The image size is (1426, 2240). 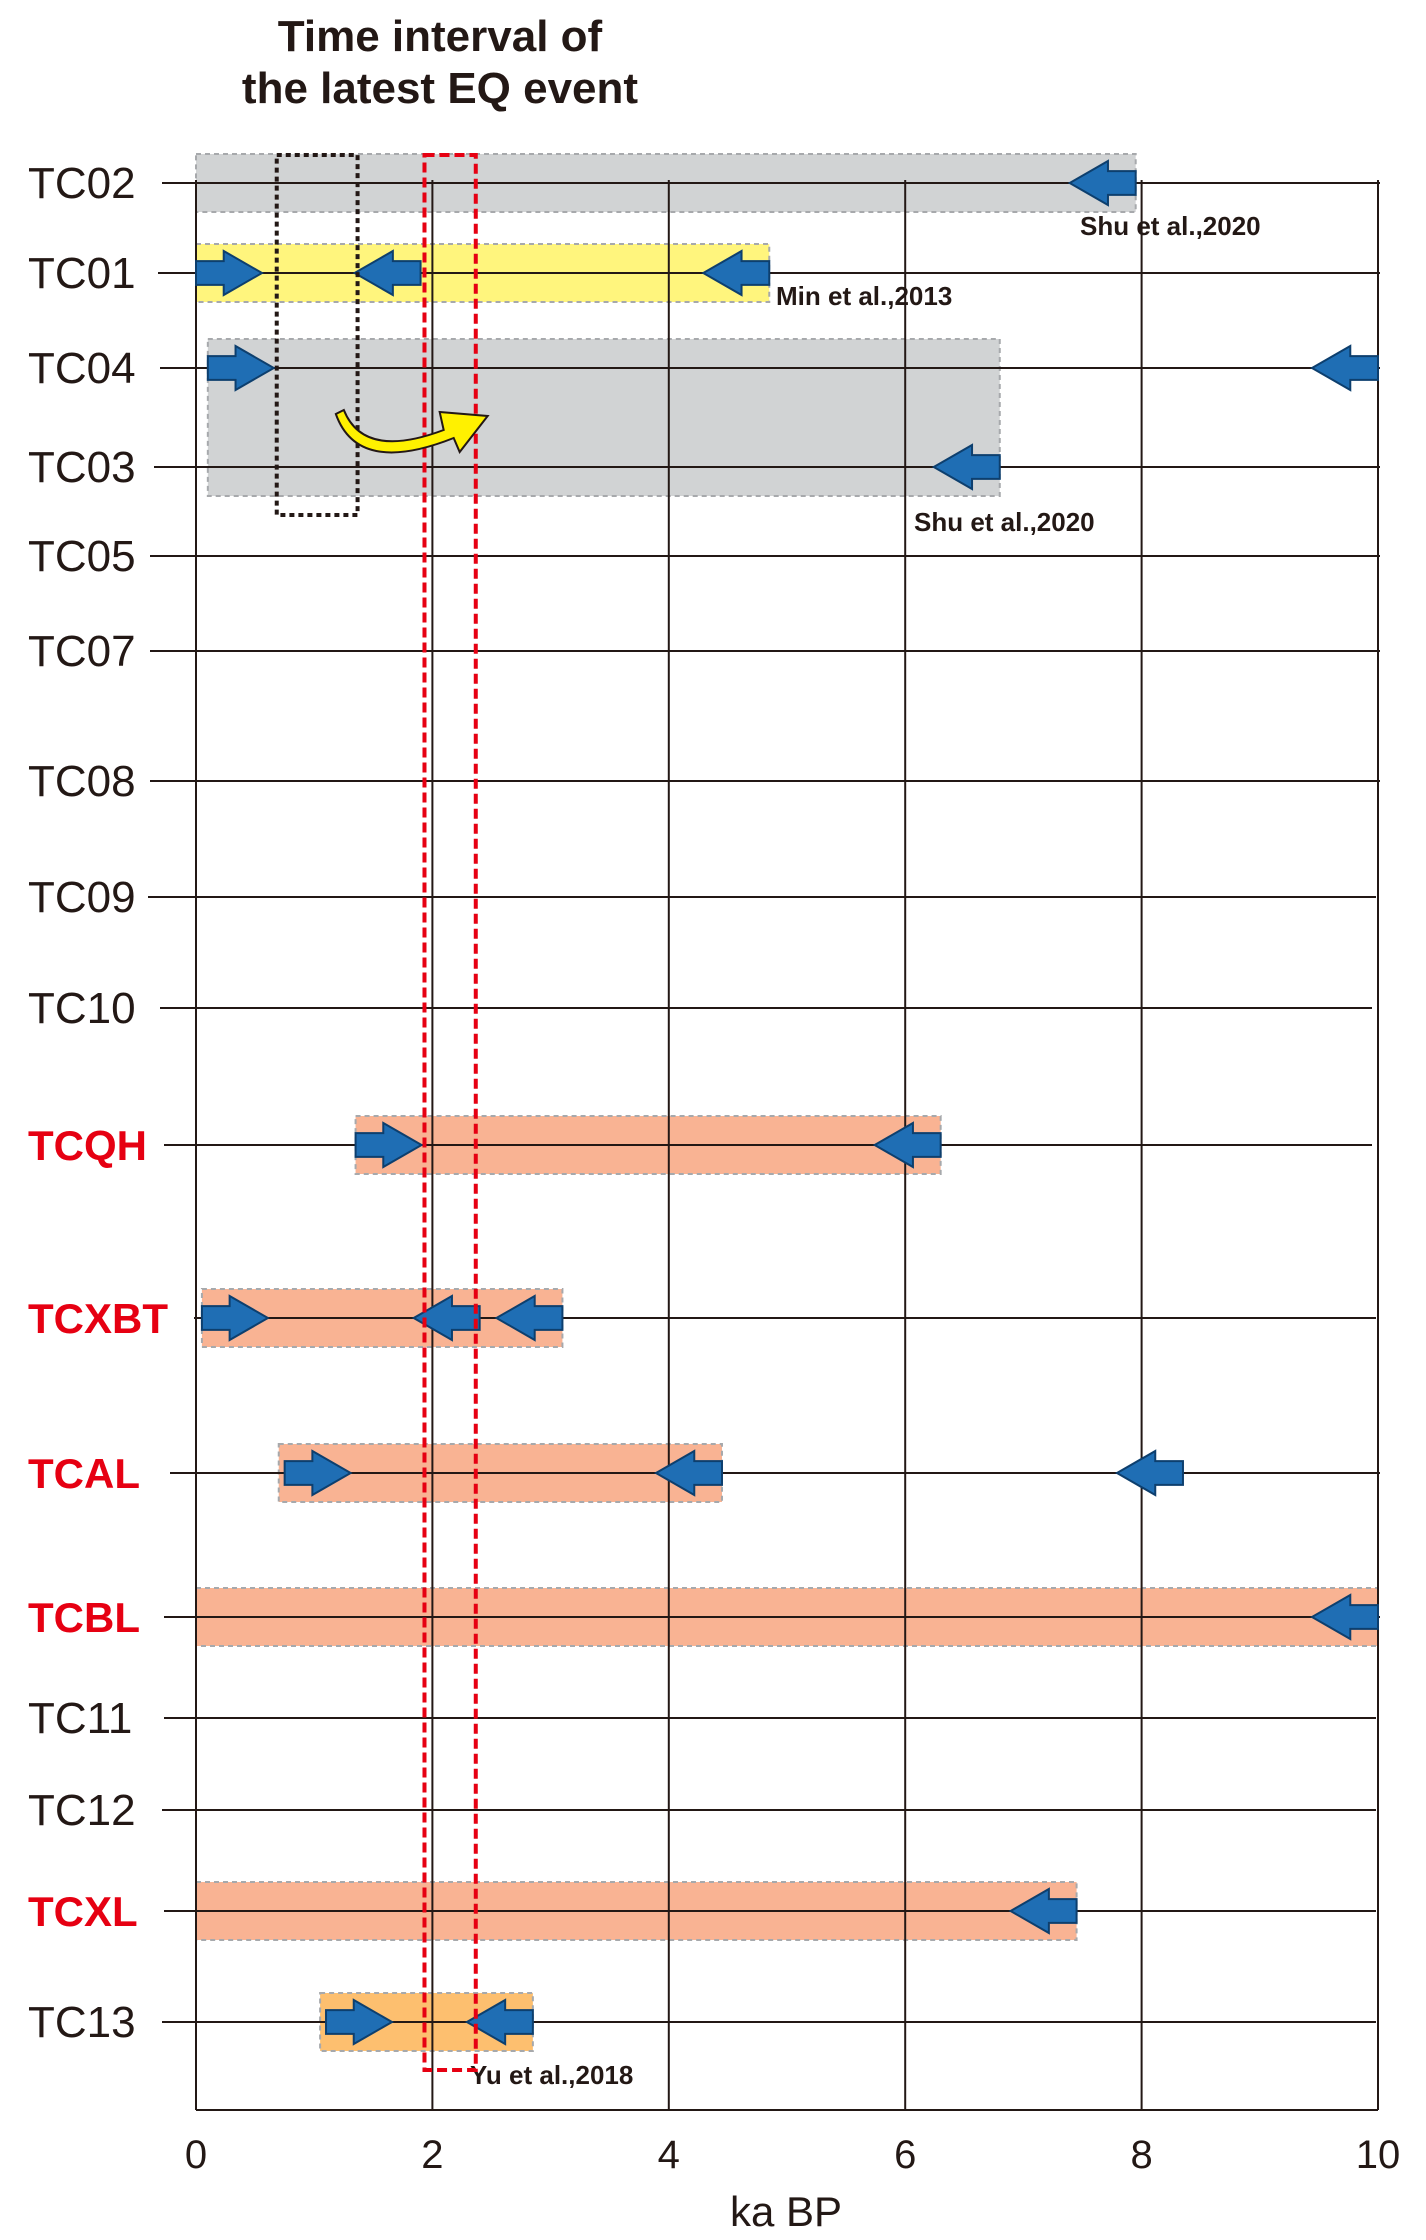 What do you see at coordinates (669, 2155) in the screenshot?
I see `x-tick-label-2: 4` at bounding box center [669, 2155].